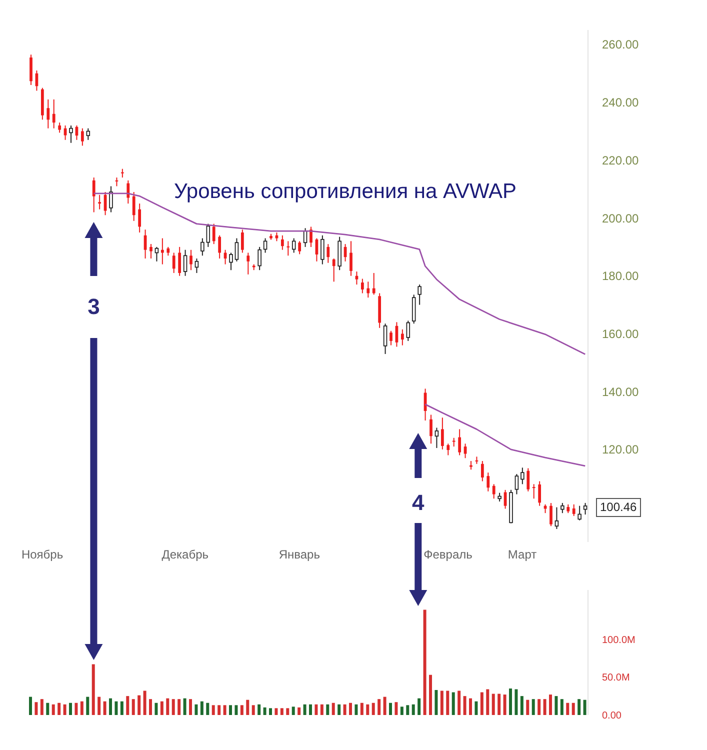 This screenshot has width=707, height=750. Describe the element at coordinates (185, 555) in the screenshot. I see `x-tick-label: Декабрь` at that location.